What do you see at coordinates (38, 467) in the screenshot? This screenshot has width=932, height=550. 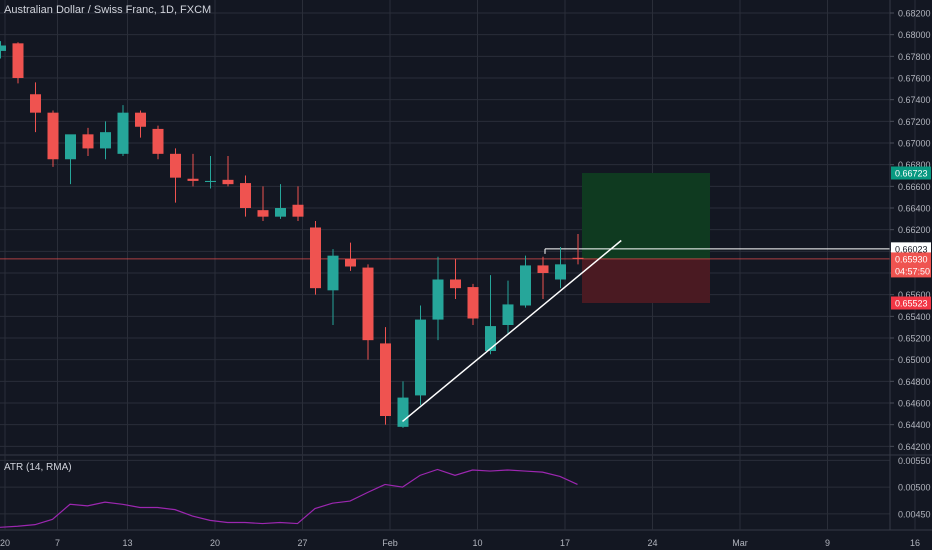 I see `atr-indicator-label: ATR (14, RMA)` at bounding box center [38, 467].